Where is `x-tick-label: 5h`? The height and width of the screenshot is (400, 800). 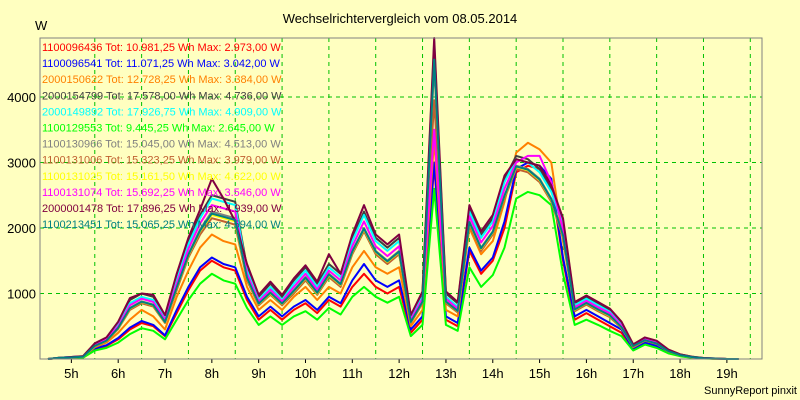 x-tick-label: 5h is located at coordinates (71, 373).